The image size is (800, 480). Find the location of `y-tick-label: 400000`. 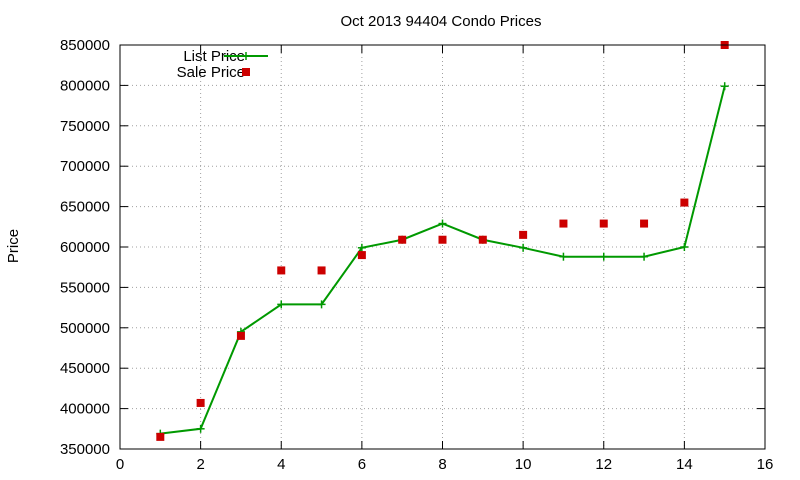

y-tick-label: 400000 is located at coordinates (85, 409).